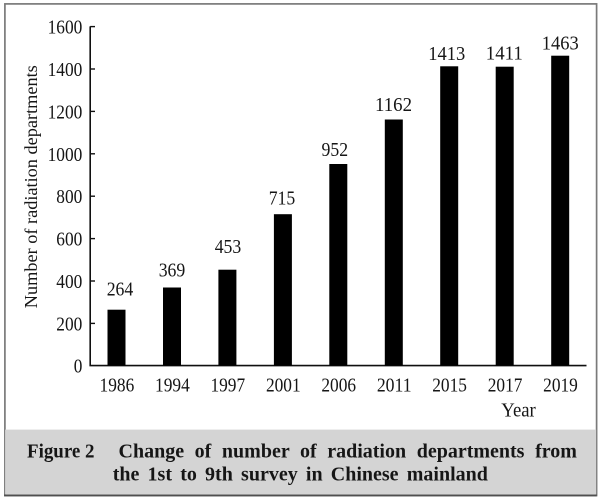 The height and width of the screenshot is (498, 600). Describe the element at coordinates (65, 112) in the screenshot. I see `svg-text: 1200` at that location.